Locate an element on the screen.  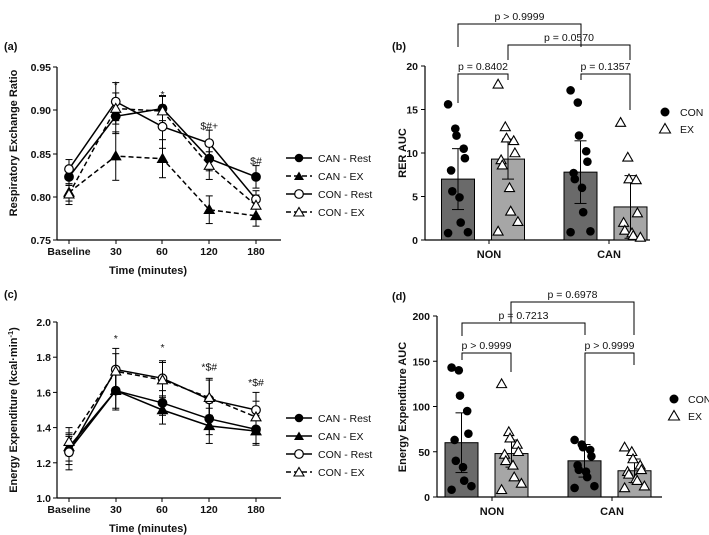
x-tick-label: NON is located at coordinates (489, 255).